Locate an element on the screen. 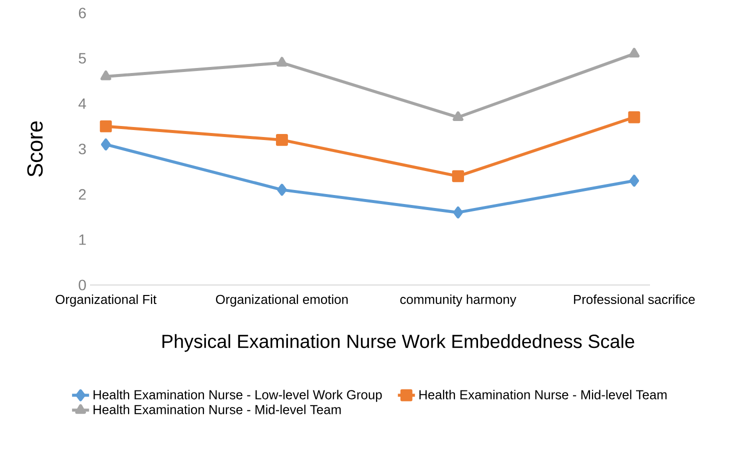 Image resolution: width=750 pixels, height=466 pixels. x-tick-label: Organizational Fit is located at coordinates (106, 300).